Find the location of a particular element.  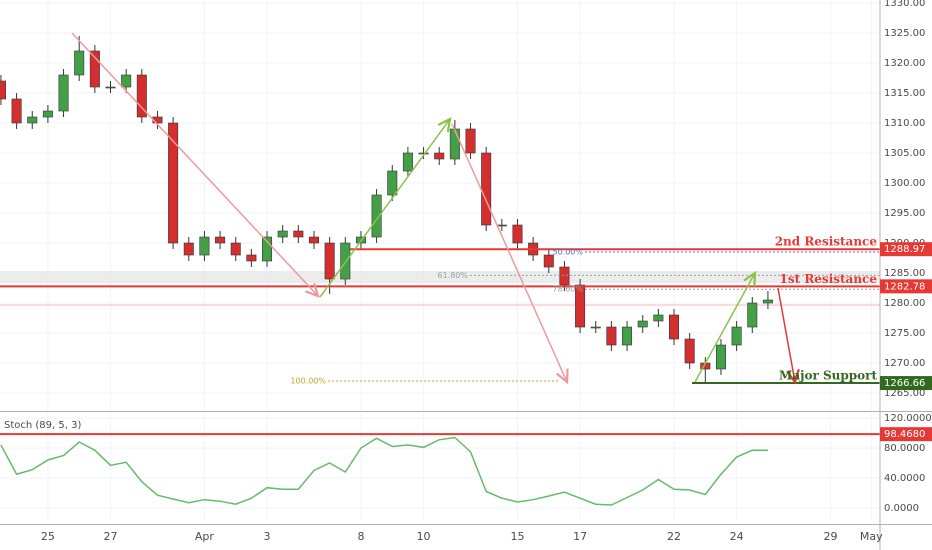

indicator-line is located at coordinates (384, 471).